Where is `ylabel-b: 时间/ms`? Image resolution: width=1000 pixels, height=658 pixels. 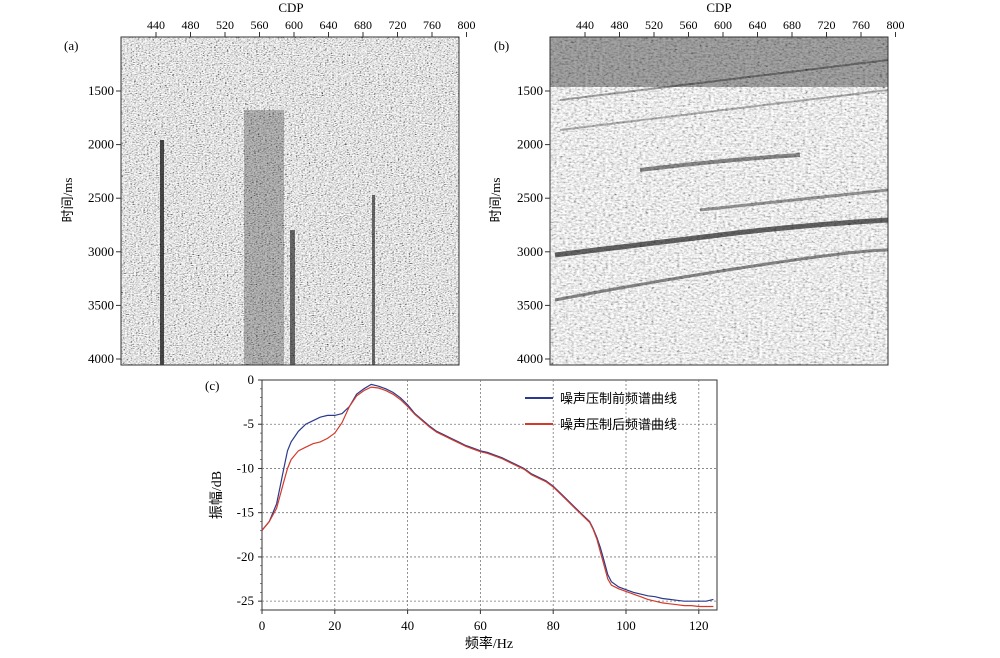 ylabel-b: 时间/ms is located at coordinates (495, 200).